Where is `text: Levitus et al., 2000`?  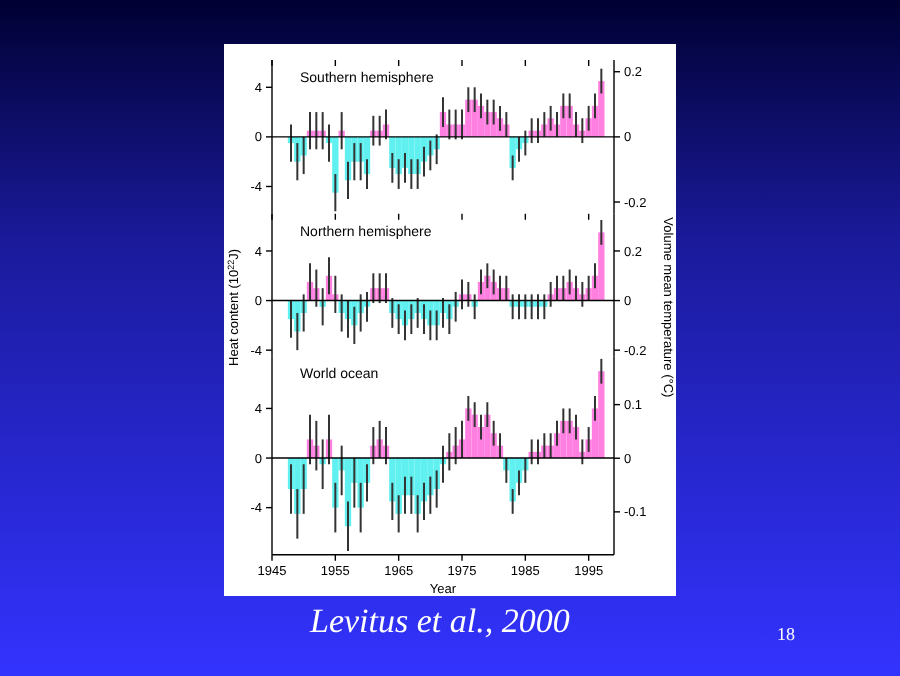 text: Levitus et al., 2000 is located at coordinates (439, 621).